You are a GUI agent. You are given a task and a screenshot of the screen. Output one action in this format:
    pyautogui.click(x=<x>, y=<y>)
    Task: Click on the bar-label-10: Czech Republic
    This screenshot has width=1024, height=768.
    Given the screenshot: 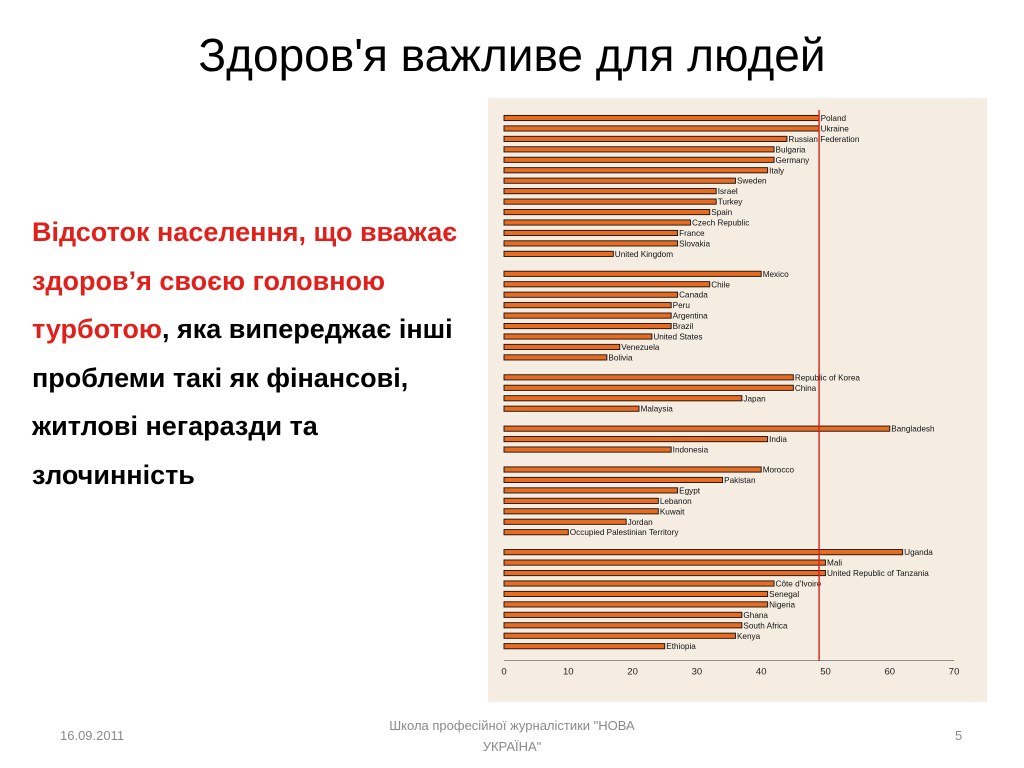 What is the action you would take?
    pyautogui.click(x=720, y=223)
    